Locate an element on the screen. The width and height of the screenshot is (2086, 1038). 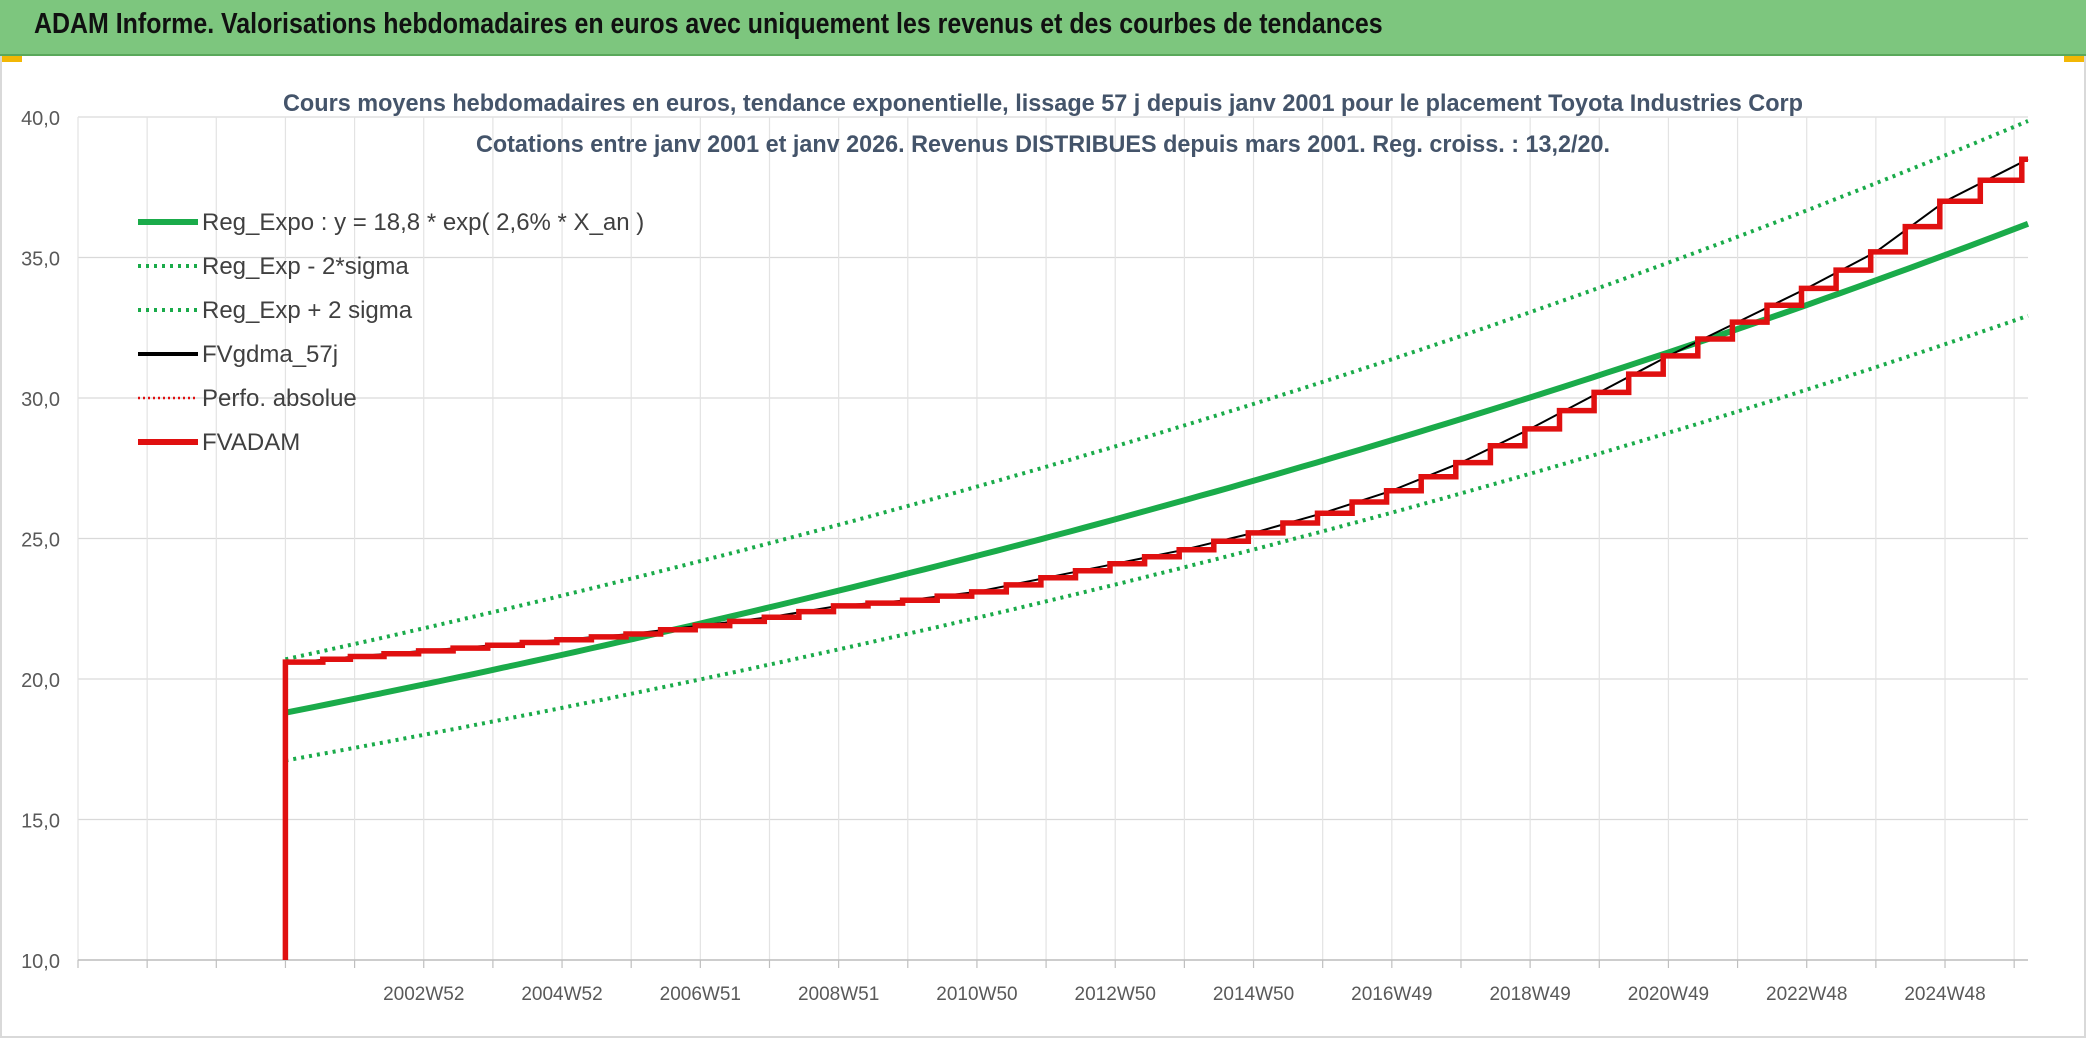
x-tick-label: 2016W49 is located at coordinates (1391, 994).